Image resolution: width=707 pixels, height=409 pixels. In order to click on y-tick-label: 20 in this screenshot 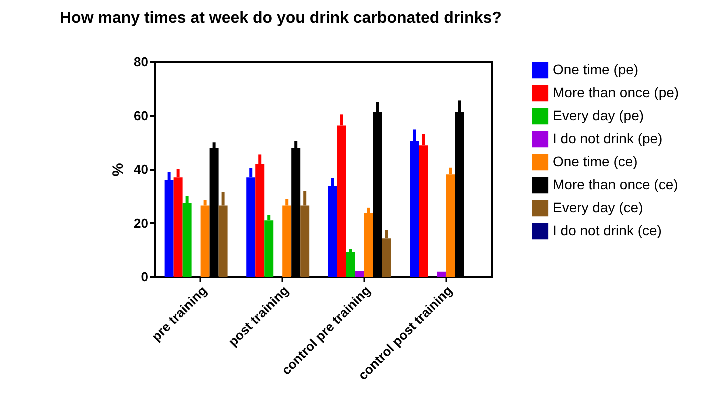, I will do `click(141, 223)`.